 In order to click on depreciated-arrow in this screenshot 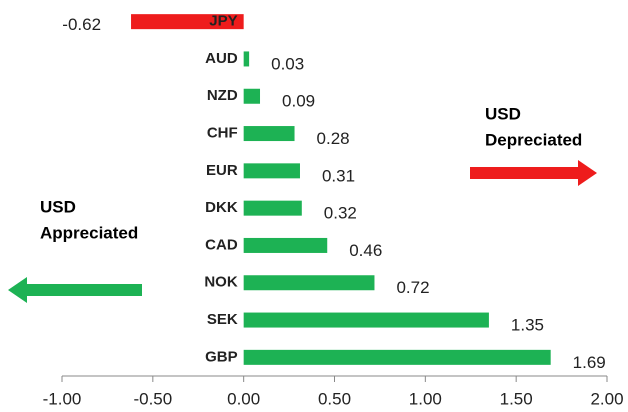, I will do `click(533, 173)`.